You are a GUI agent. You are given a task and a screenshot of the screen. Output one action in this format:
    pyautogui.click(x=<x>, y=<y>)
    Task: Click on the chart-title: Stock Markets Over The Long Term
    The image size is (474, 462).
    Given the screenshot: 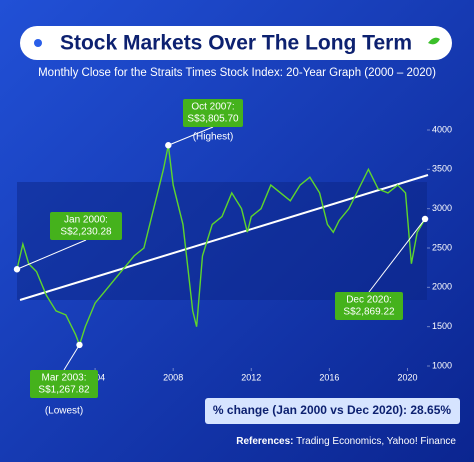 What is the action you would take?
    pyautogui.click(x=236, y=43)
    